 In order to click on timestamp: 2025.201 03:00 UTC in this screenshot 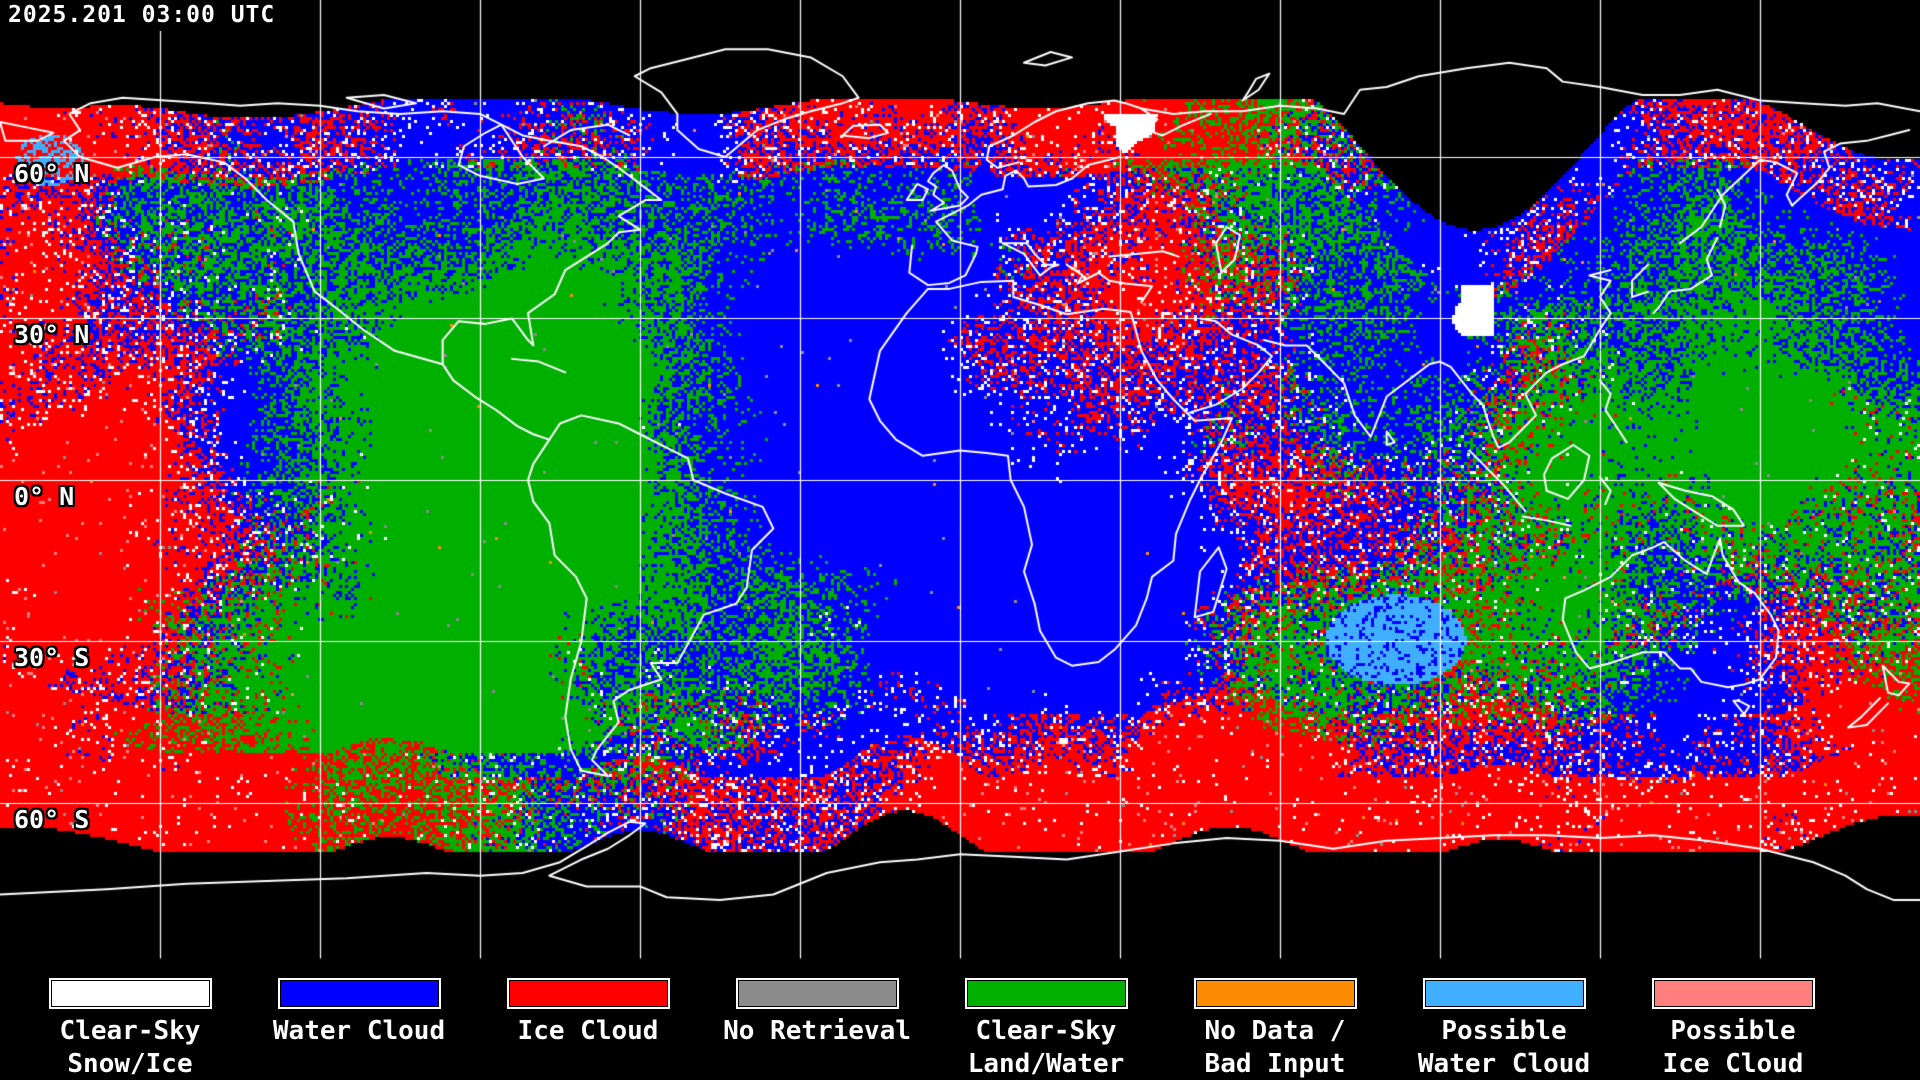, I will do `click(143, 15)`.